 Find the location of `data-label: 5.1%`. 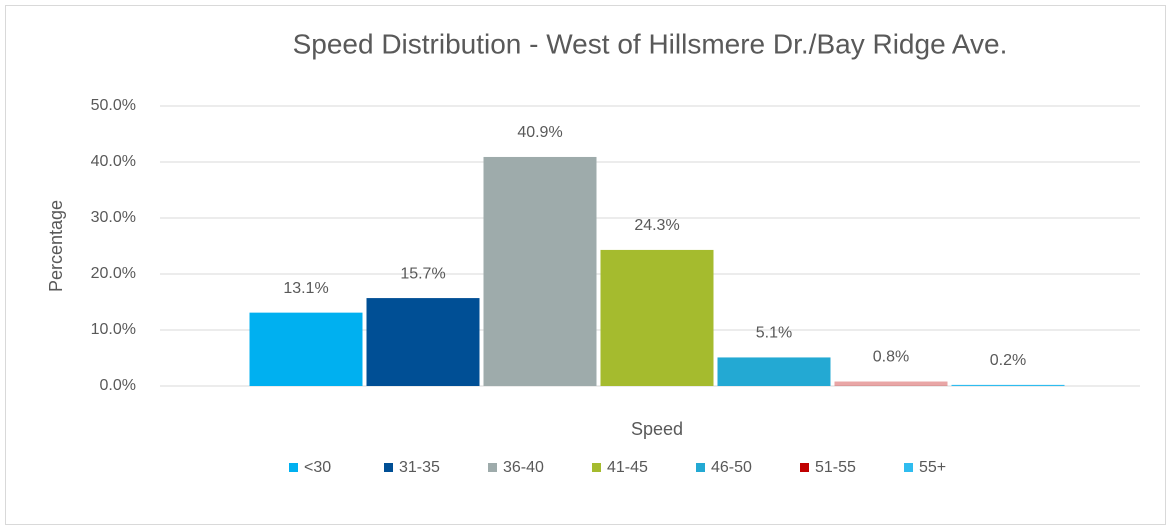

data-label: 5.1% is located at coordinates (774, 333).